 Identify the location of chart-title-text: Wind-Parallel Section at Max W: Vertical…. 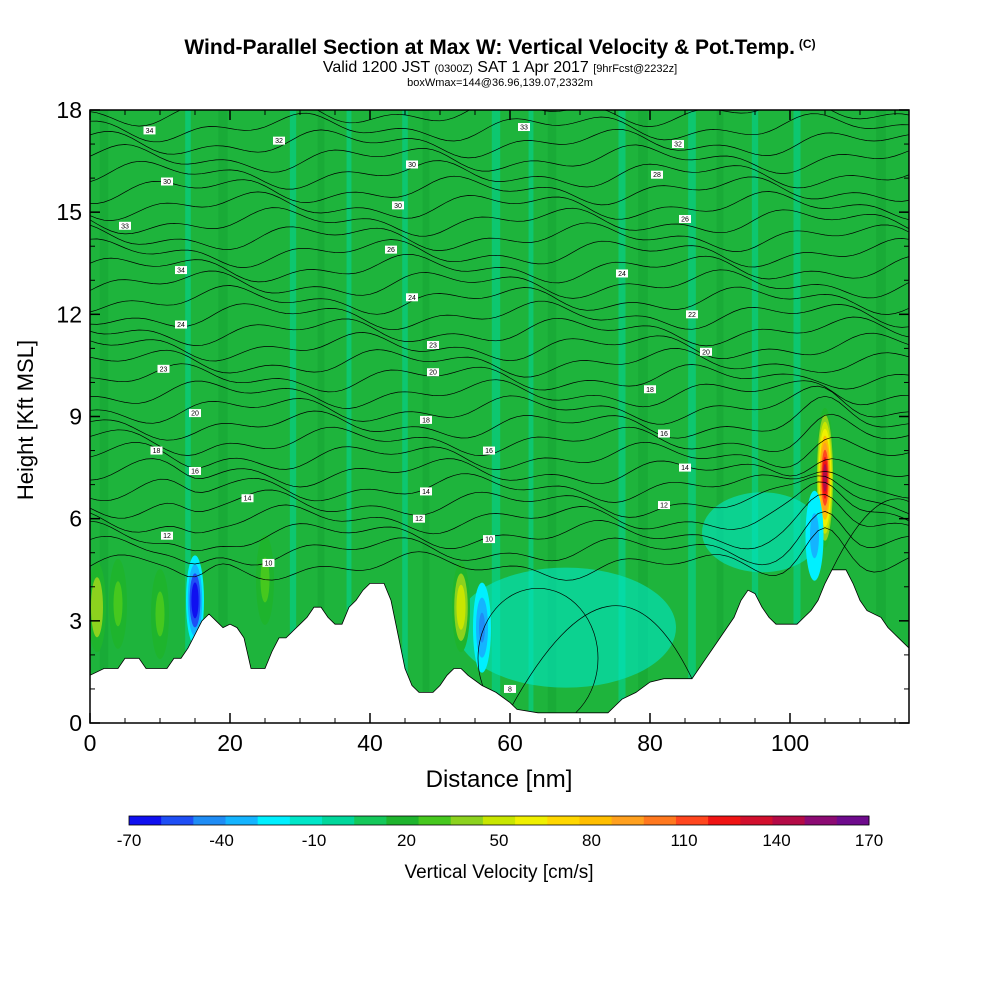
(489, 47).